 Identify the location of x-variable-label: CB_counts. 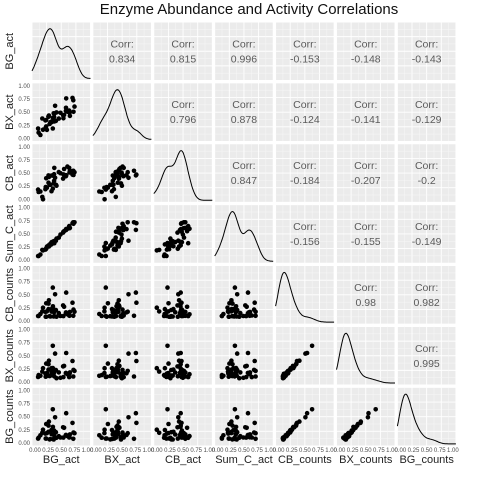
(305, 460).